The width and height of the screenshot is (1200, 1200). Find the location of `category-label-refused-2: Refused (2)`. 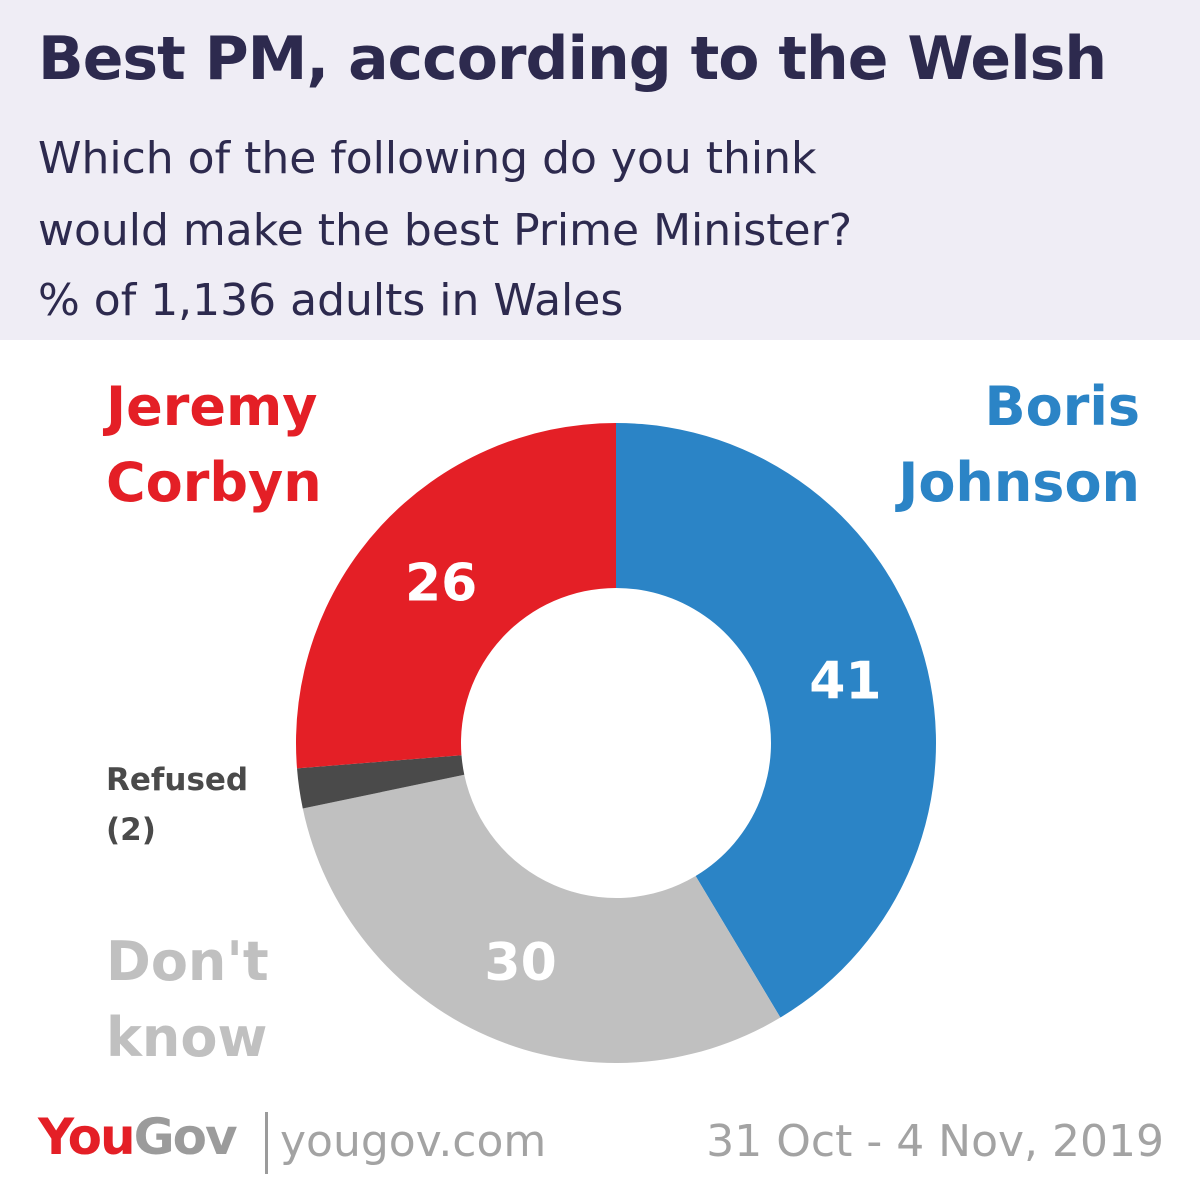

category-label-refused-2: Refused (2) is located at coordinates (177, 805).